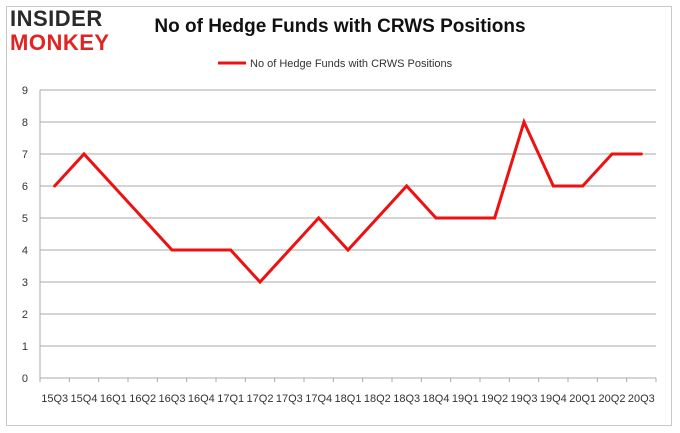  What do you see at coordinates (406, 399) in the screenshot?
I see `x-tick-label-18Q3: 18Q3` at bounding box center [406, 399].